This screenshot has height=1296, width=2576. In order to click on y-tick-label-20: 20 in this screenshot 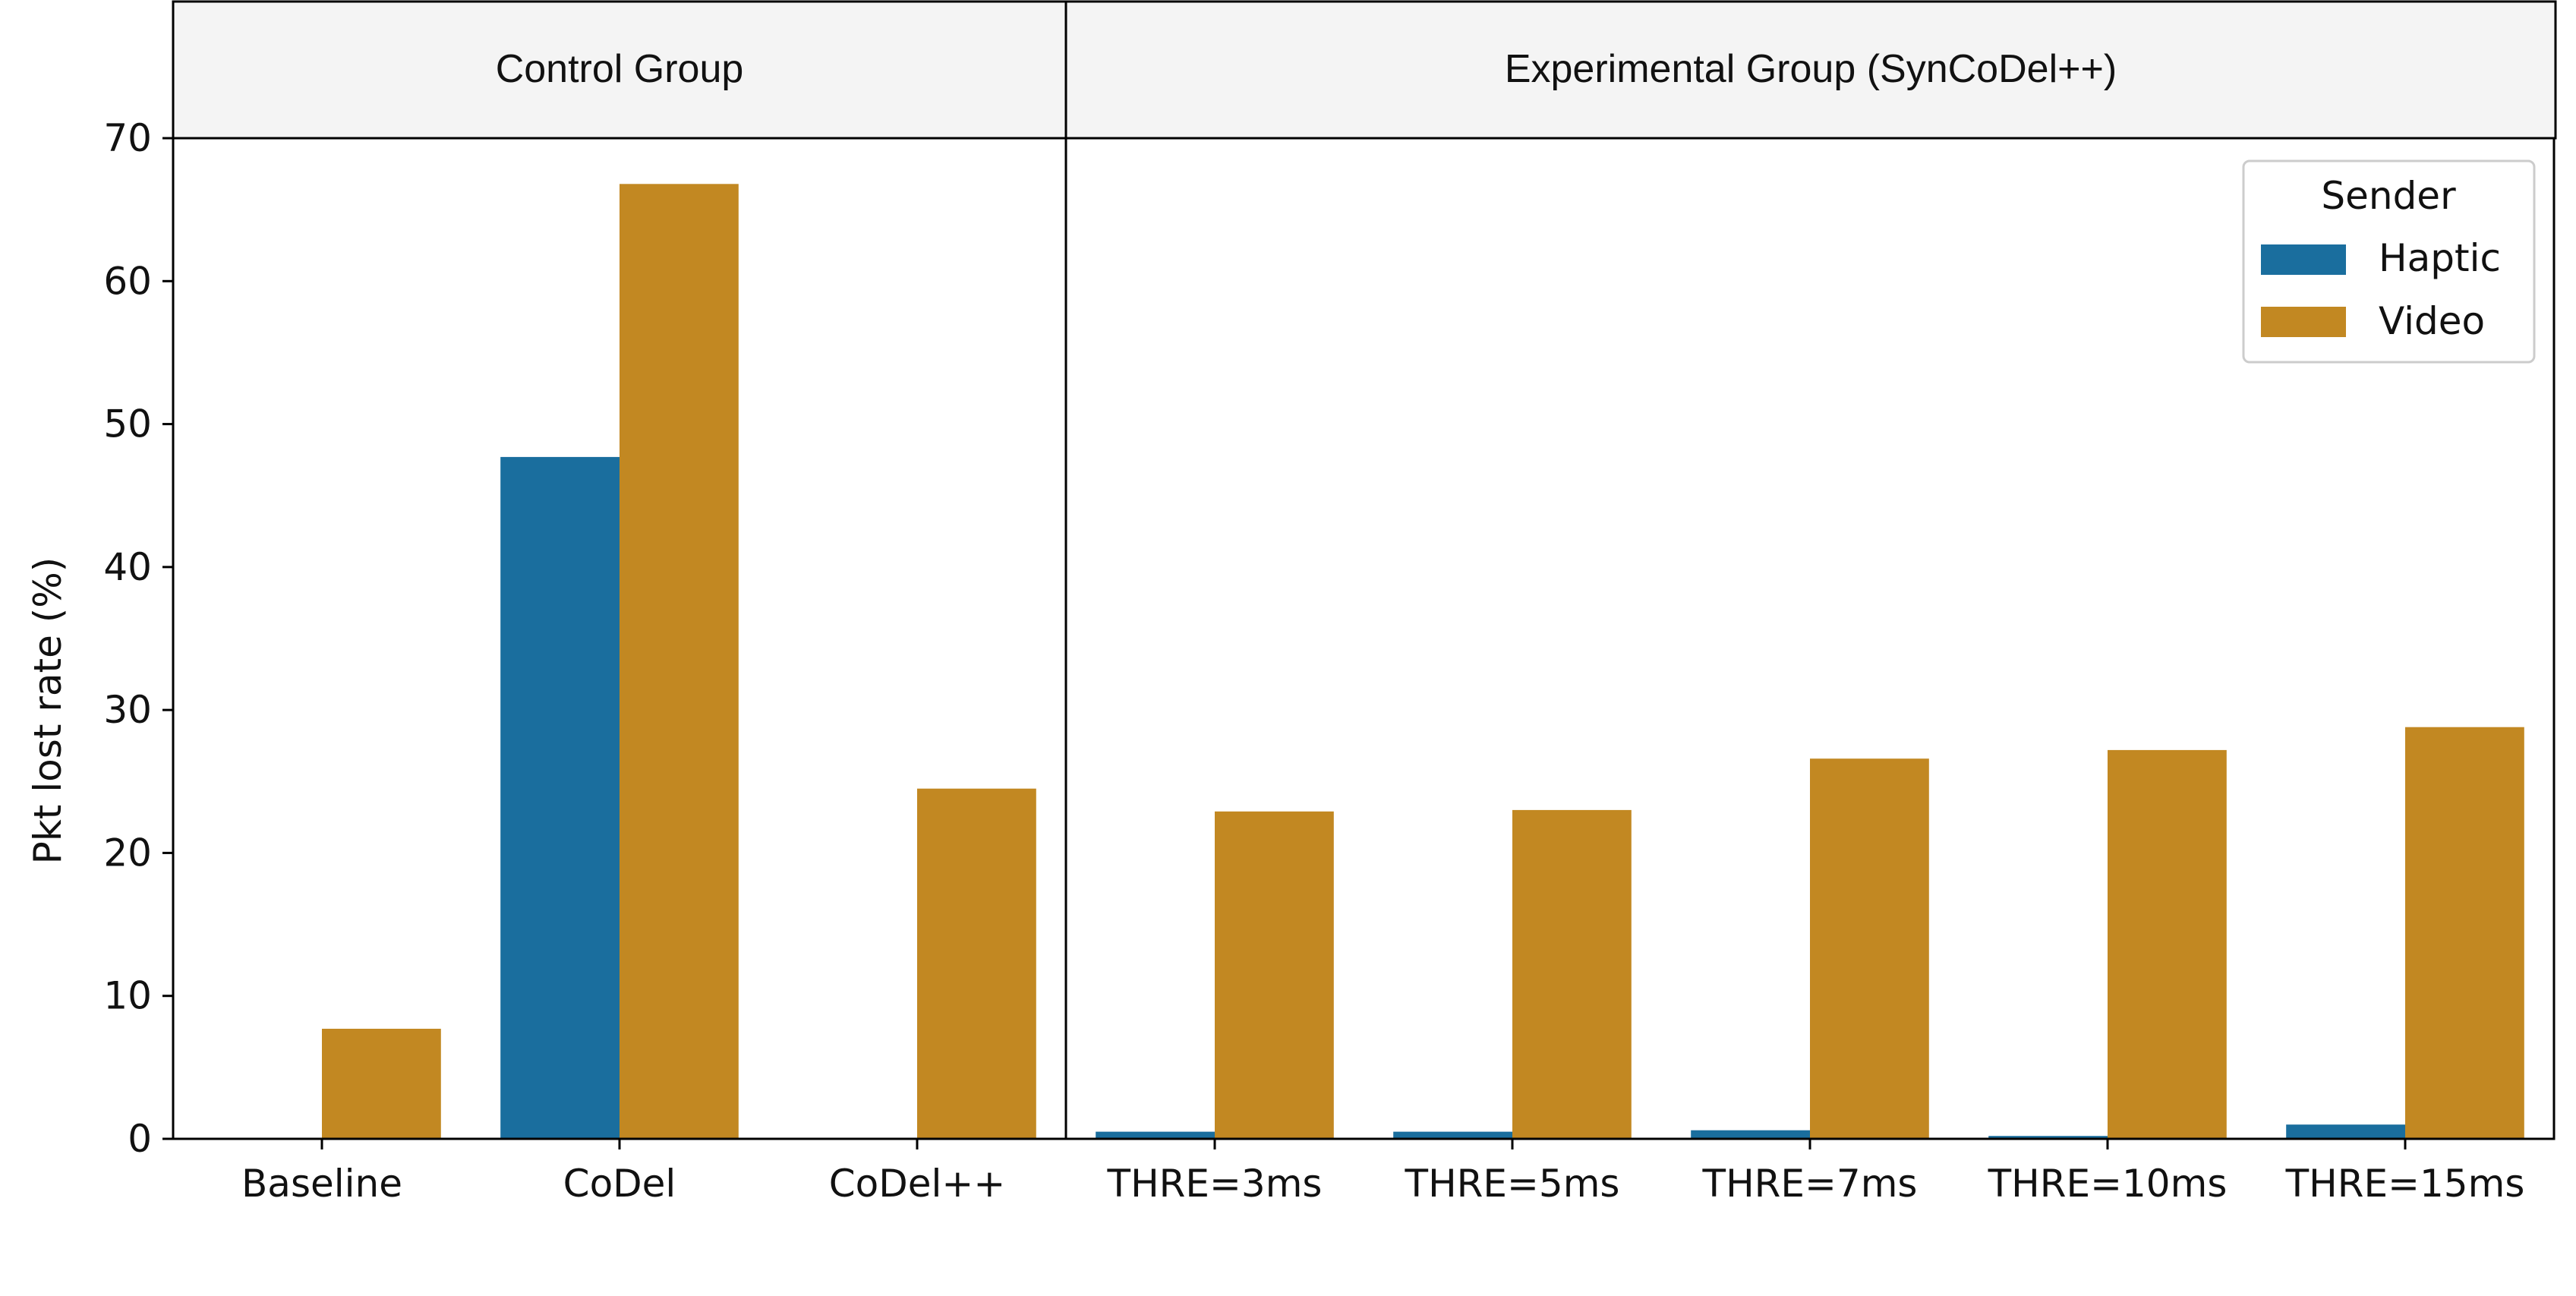, I will do `click(127, 853)`.